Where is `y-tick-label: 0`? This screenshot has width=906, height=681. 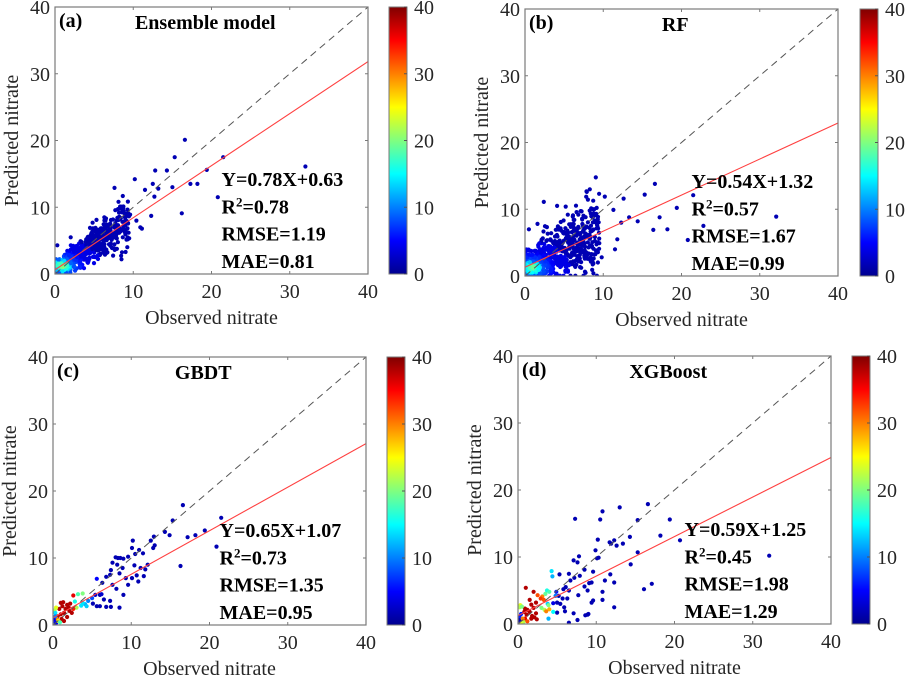 y-tick-label: 0 is located at coordinates (508, 625).